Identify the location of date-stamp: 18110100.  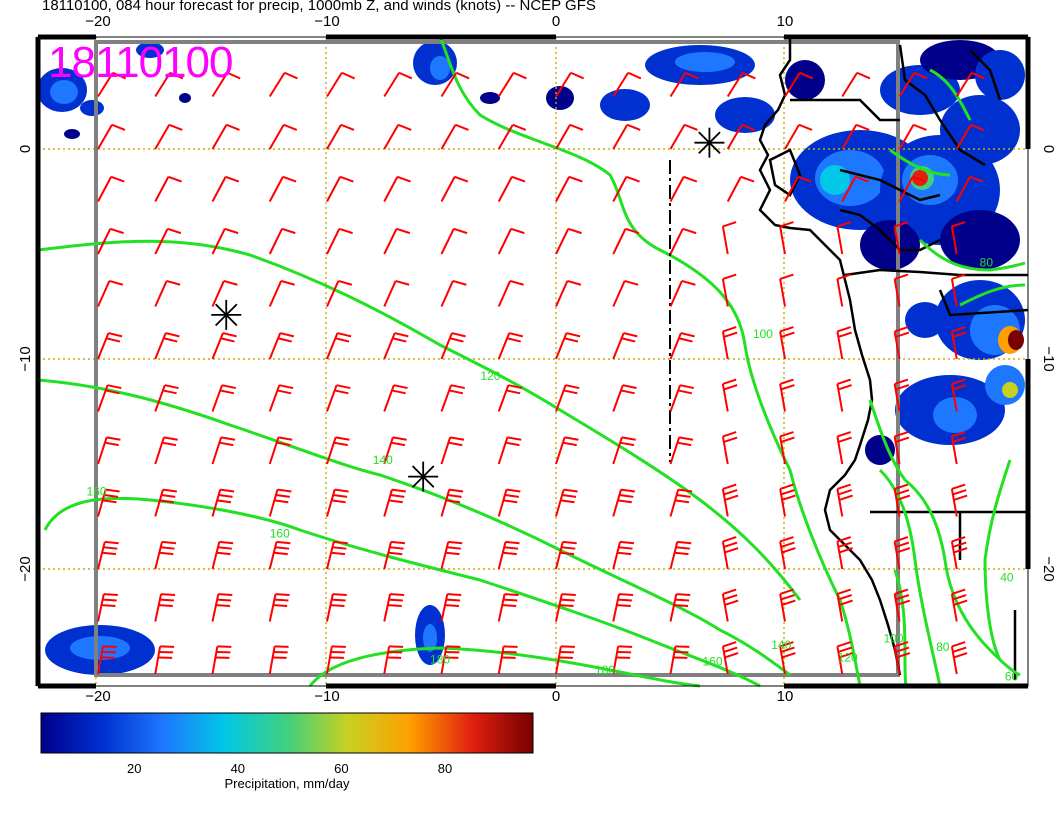
(140, 62).